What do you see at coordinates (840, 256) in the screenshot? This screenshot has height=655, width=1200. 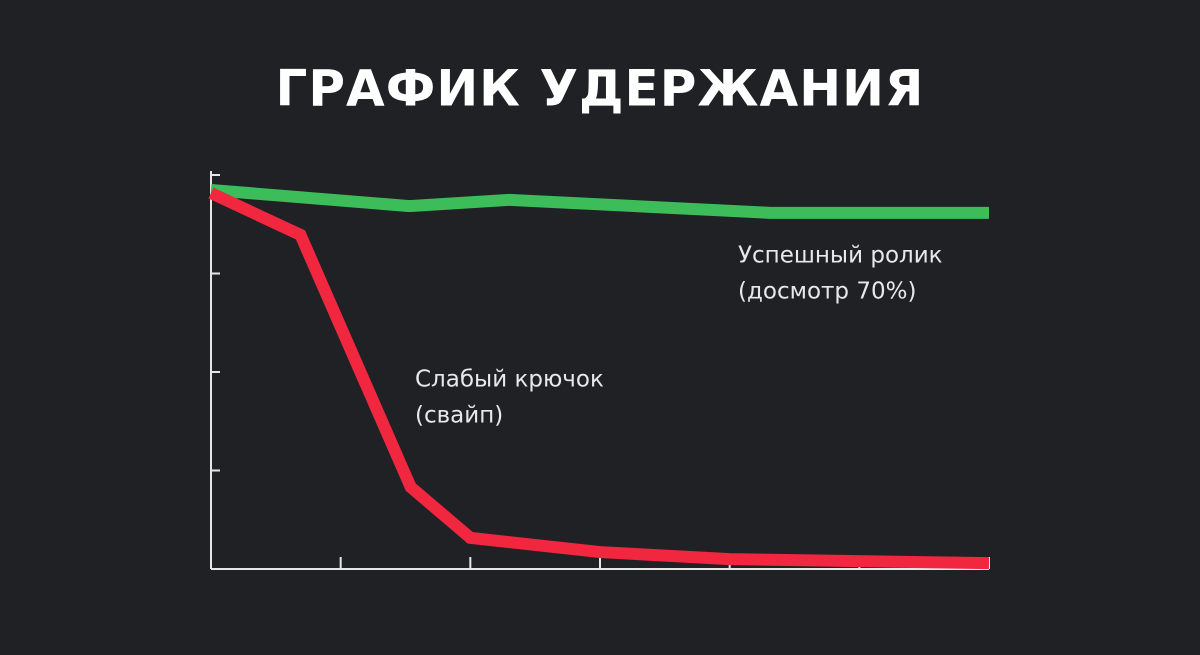 I see `annotation: Успешный ролик` at bounding box center [840, 256].